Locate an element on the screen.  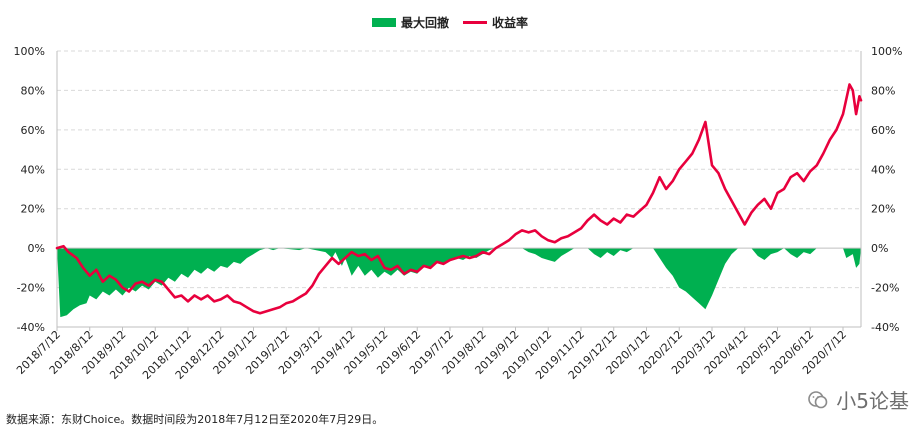
return-swatch is located at coordinates (475, 22).